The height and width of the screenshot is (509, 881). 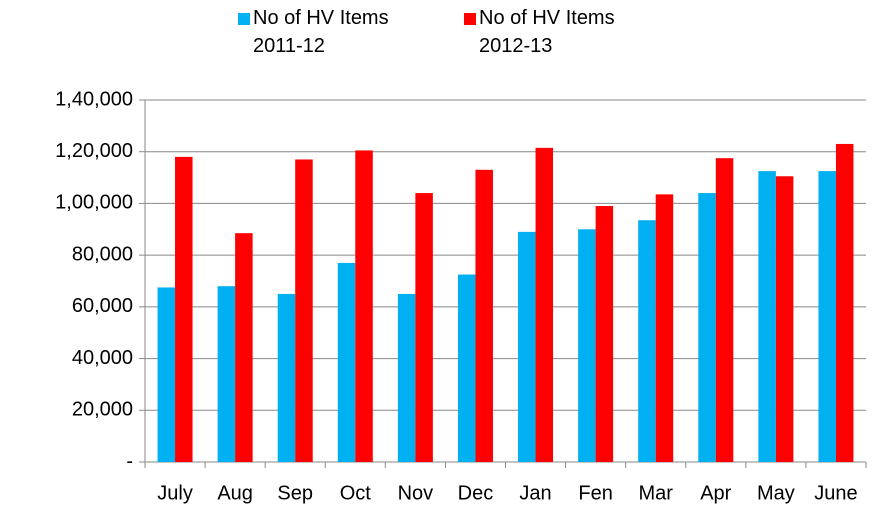 What do you see at coordinates (356, 493) in the screenshot?
I see `x-tick-label: Oct` at bounding box center [356, 493].